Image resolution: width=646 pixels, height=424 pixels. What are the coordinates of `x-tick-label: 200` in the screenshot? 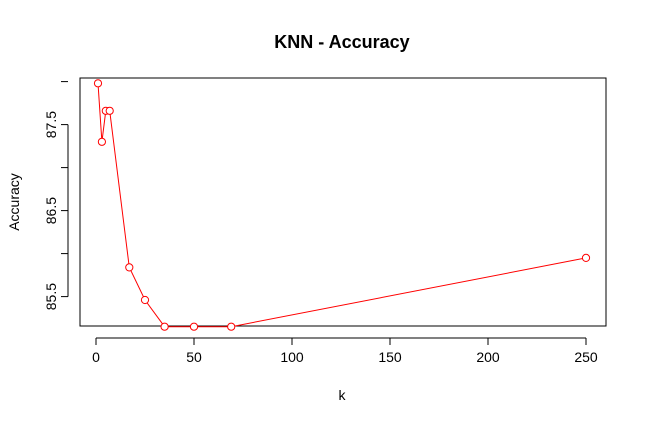 It's located at (488, 357).